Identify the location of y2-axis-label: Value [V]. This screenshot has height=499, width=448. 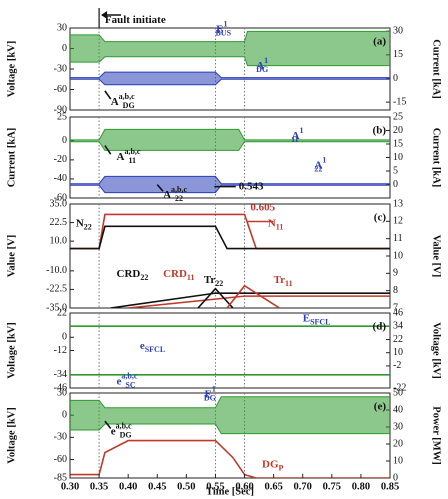
(436, 256).